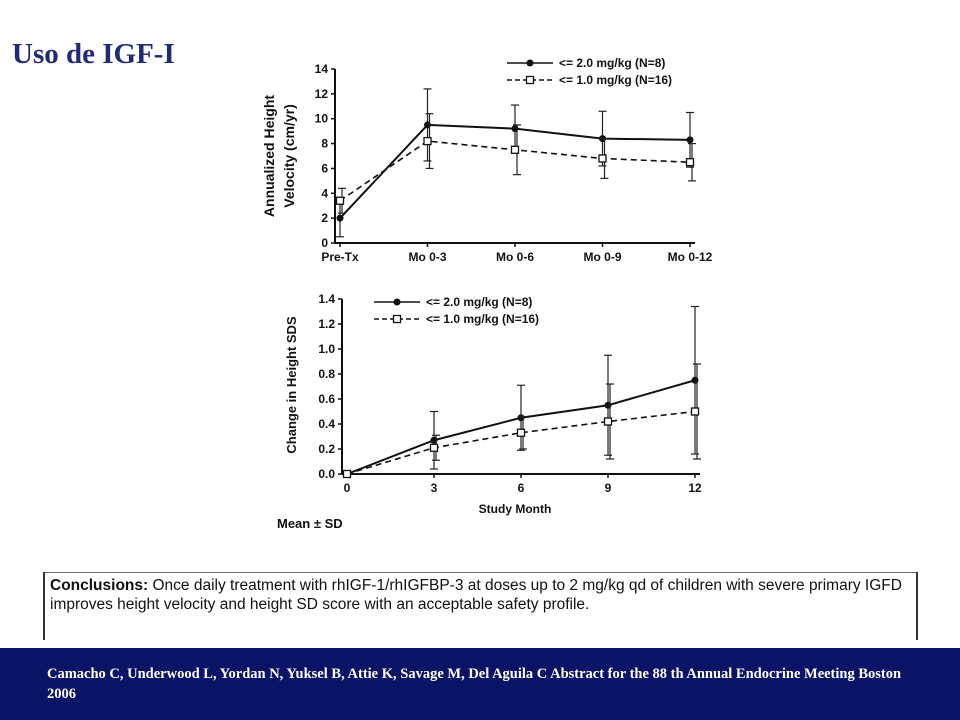 Image resolution: width=960 pixels, height=720 pixels. What do you see at coordinates (326, 474) in the screenshot?
I see `y-tick-label: 0.0` at bounding box center [326, 474].